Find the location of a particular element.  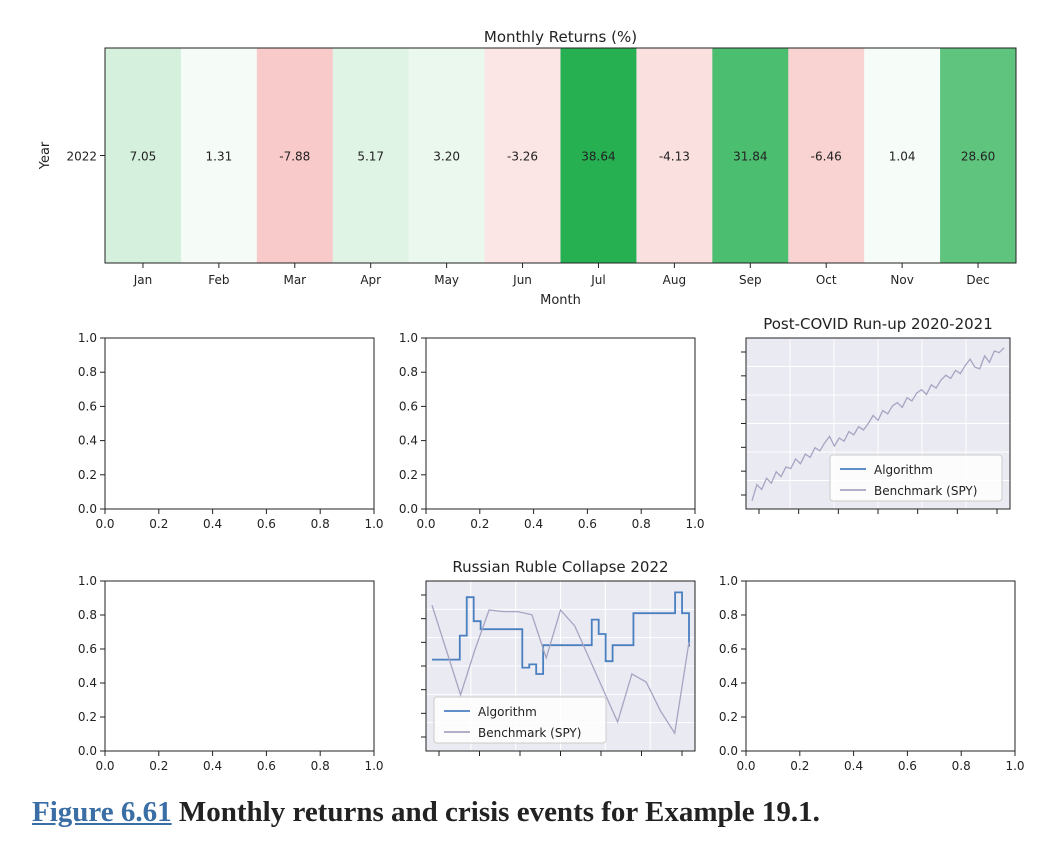

heatmap-cell-label: 38.64 is located at coordinates (598, 157).